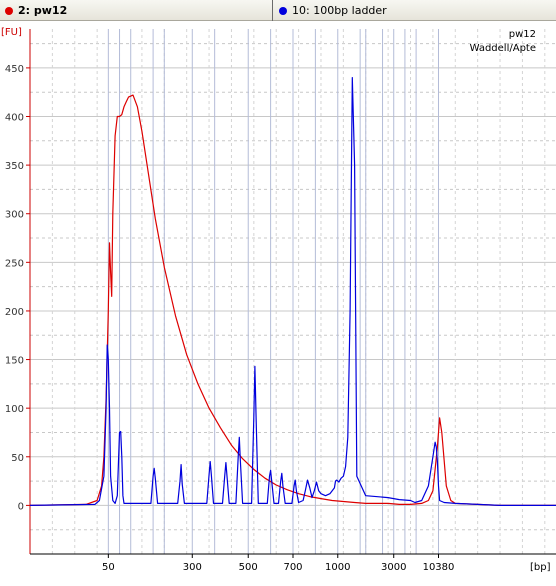  What do you see at coordinates (540, 567) in the screenshot?
I see `x-unit-label: [bp]` at bounding box center [540, 567].